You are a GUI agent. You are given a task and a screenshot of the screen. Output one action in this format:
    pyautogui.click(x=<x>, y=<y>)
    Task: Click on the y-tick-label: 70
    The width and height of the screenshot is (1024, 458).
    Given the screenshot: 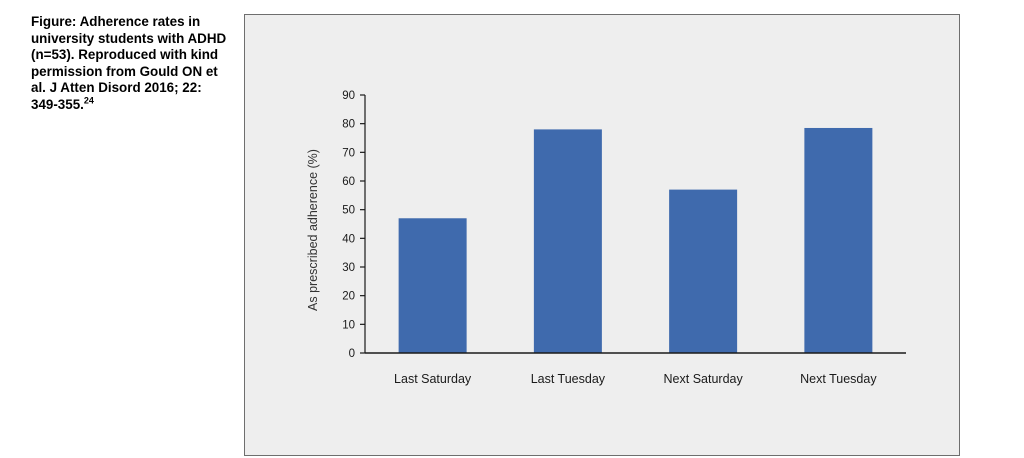 What is the action you would take?
    pyautogui.click(x=348, y=153)
    